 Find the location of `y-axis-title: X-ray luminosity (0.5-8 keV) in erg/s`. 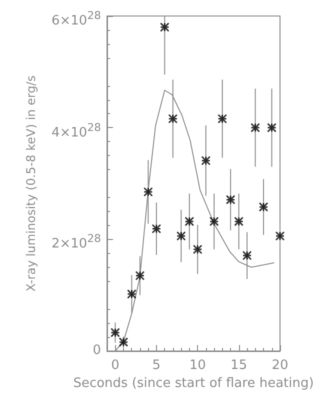

y-axis-title: X-ray luminosity (0.5-8 keV) in erg/s is located at coordinates (31, 183).